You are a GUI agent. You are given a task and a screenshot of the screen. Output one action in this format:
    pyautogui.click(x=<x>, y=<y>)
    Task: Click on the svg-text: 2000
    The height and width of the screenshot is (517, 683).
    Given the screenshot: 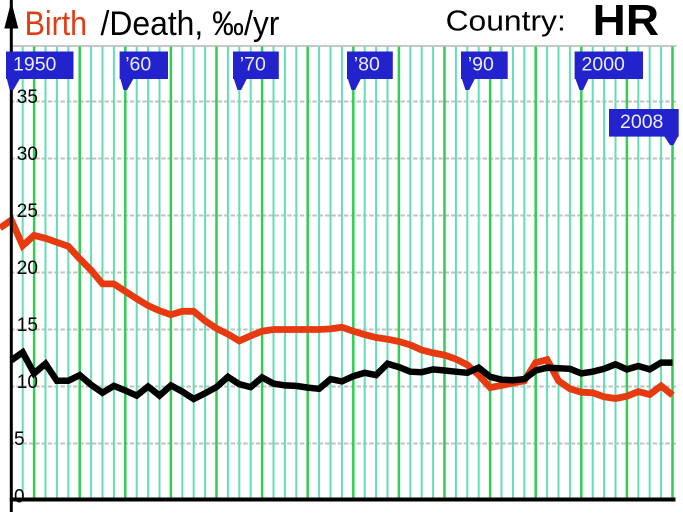 What is the action you would take?
    pyautogui.click(x=604, y=65)
    